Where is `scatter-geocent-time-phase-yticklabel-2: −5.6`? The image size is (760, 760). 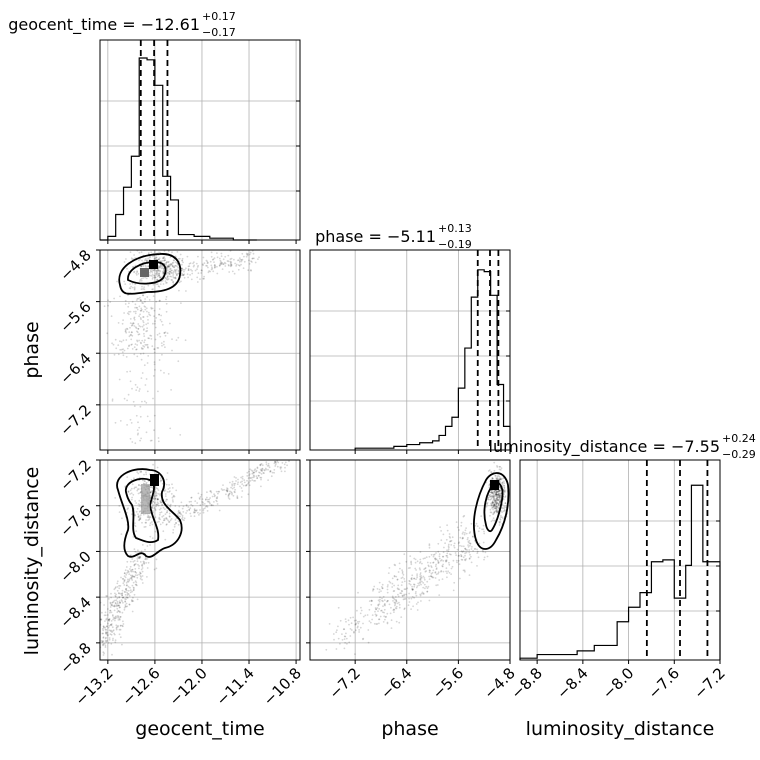 scatter-geocent-time-phase-yticklabel-2: −5.6 is located at coordinates (75, 317).